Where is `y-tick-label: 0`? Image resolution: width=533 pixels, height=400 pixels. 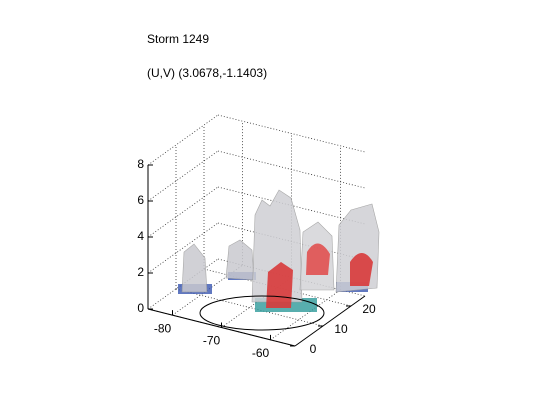
y-tick-label: 0 is located at coordinates (313, 349).